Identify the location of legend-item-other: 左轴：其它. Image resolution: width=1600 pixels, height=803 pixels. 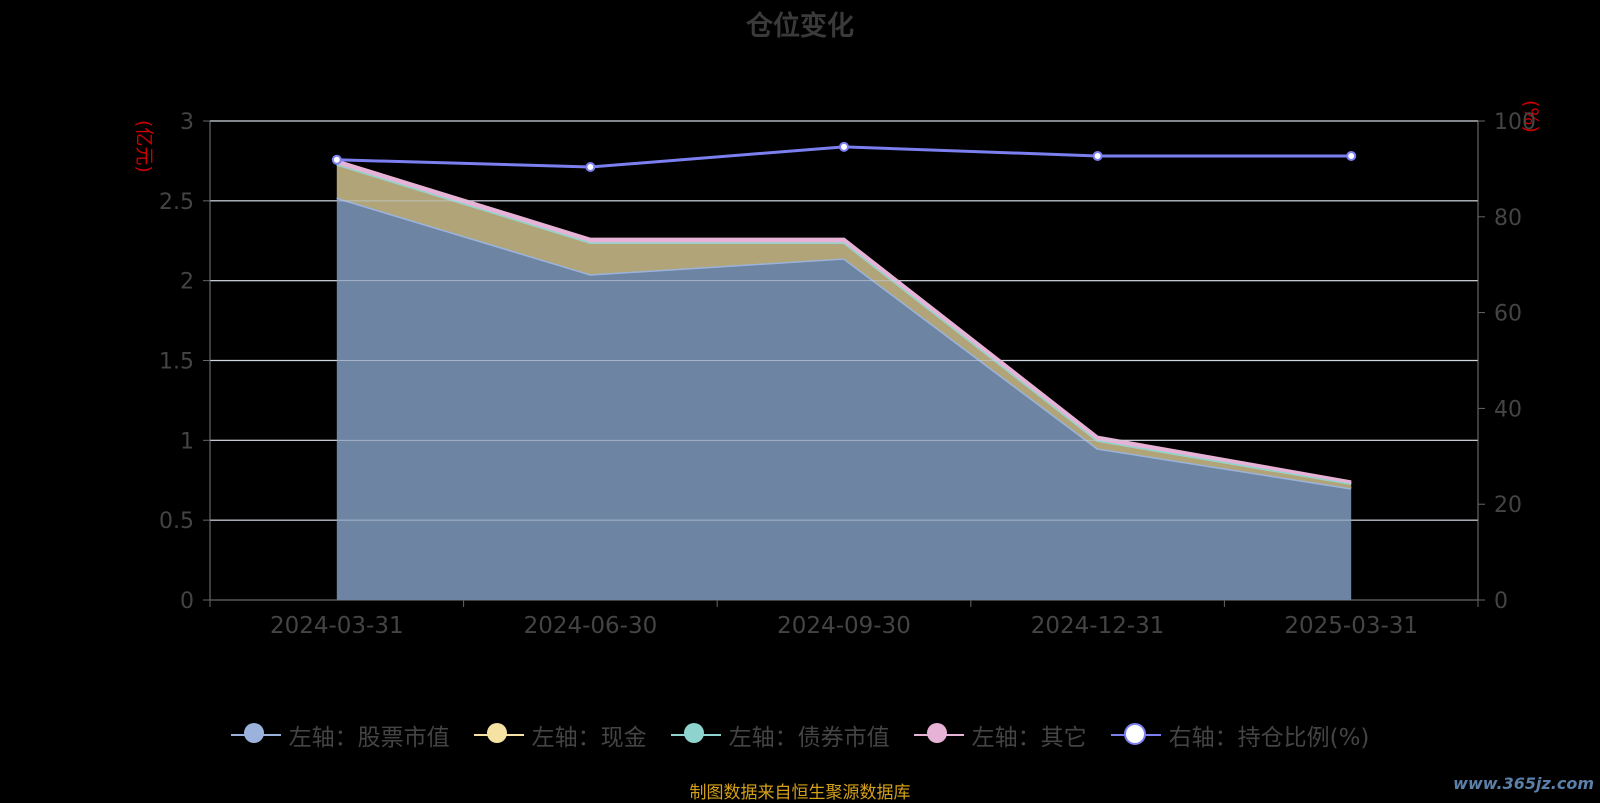
(1000, 735).